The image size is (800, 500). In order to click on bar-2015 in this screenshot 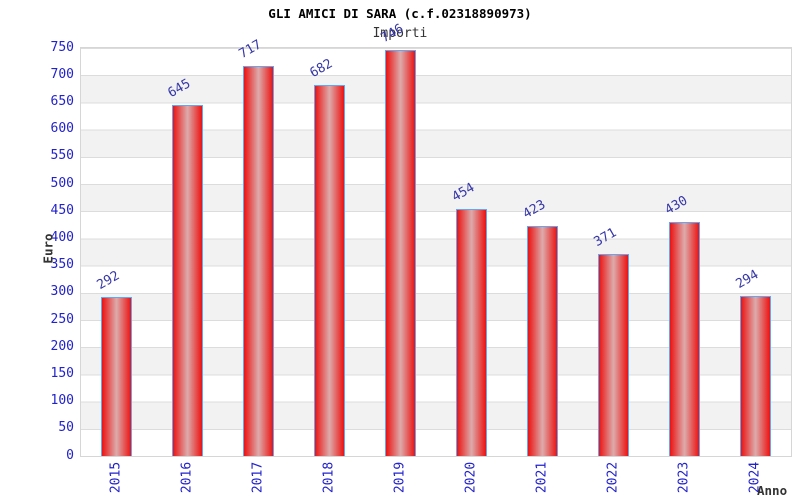, I will do `click(116, 376)`.